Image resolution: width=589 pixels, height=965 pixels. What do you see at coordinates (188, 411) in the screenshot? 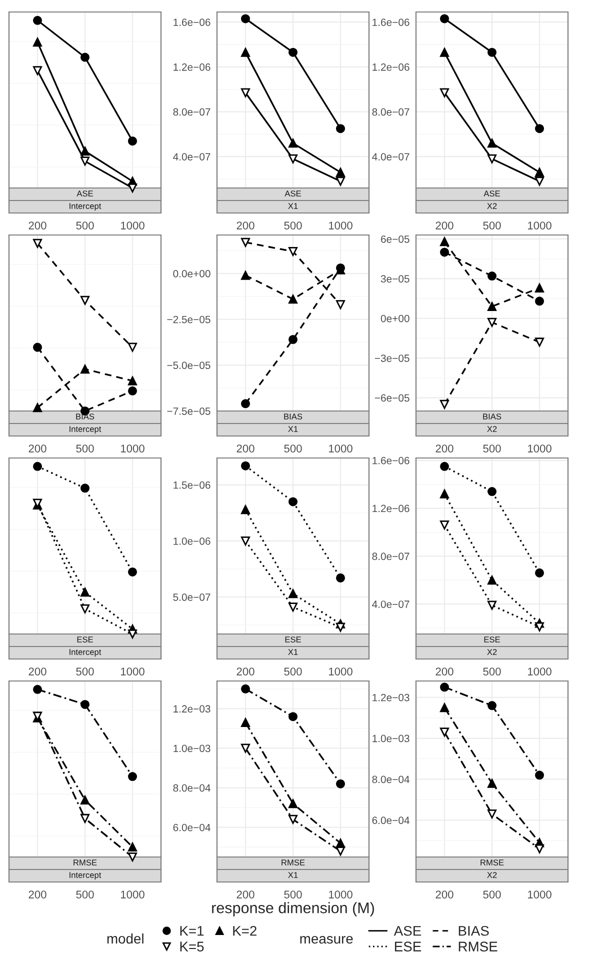
I see `y-tick-label: −7.5e−05` at bounding box center [188, 411].